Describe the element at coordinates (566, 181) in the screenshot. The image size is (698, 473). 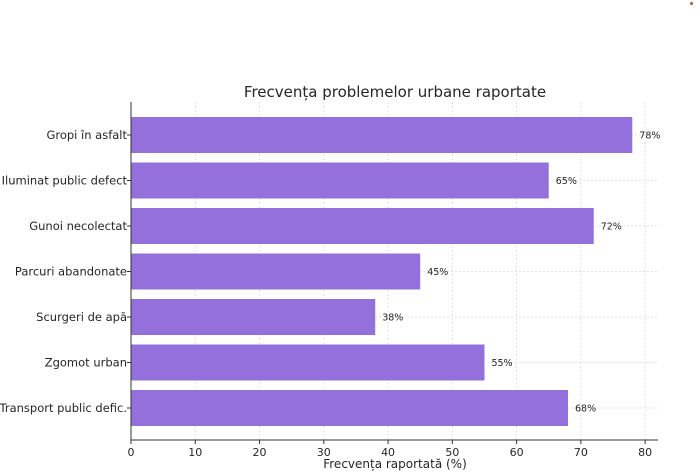
I see `value-label: 65%` at that location.